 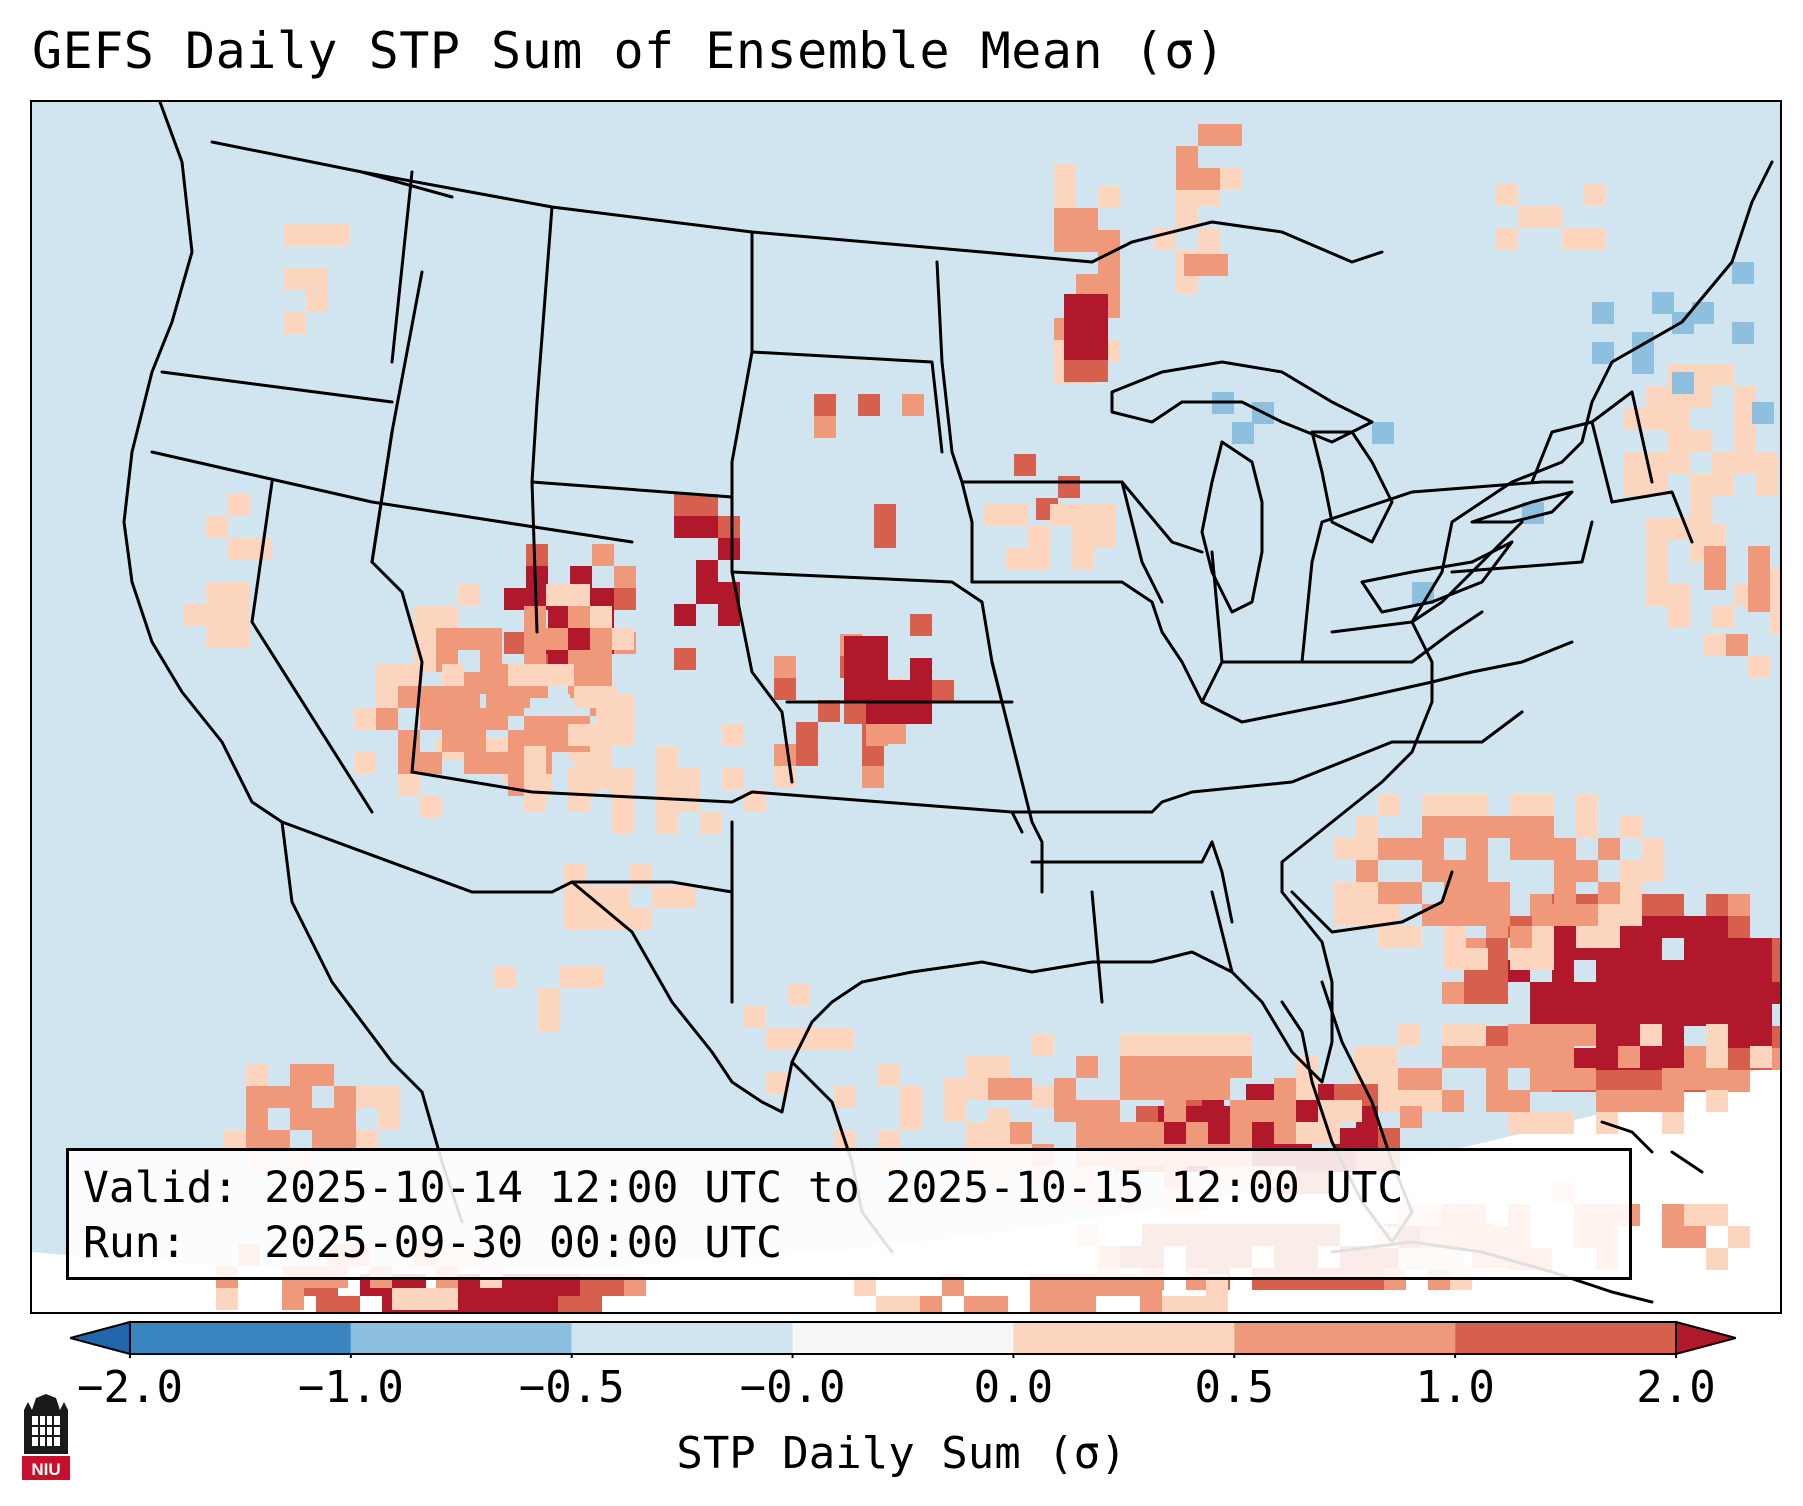 I want to click on run-time: 2025-09-30 00:00 UTC, so click(x=523, y=1243).